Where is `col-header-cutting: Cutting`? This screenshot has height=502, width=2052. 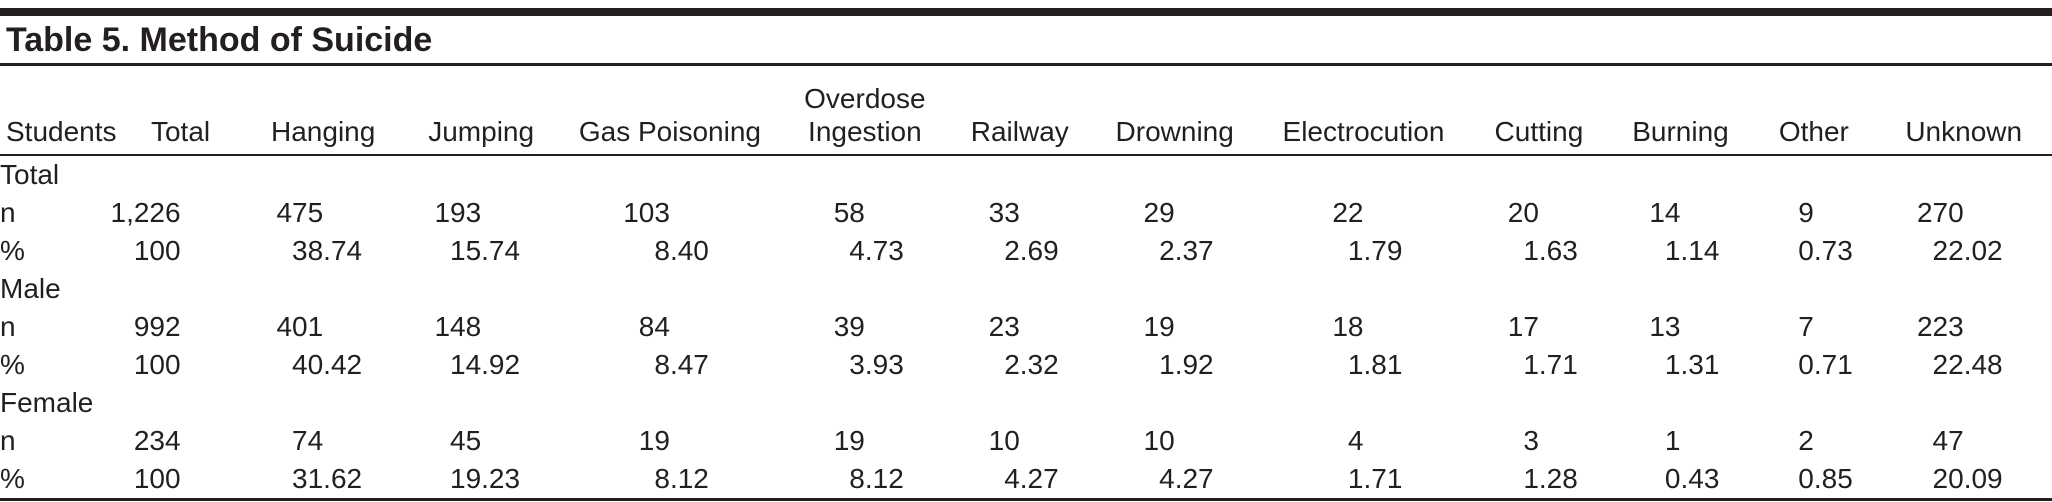
col-header-cutting: Cutting is located at coordinates (1539, 111).